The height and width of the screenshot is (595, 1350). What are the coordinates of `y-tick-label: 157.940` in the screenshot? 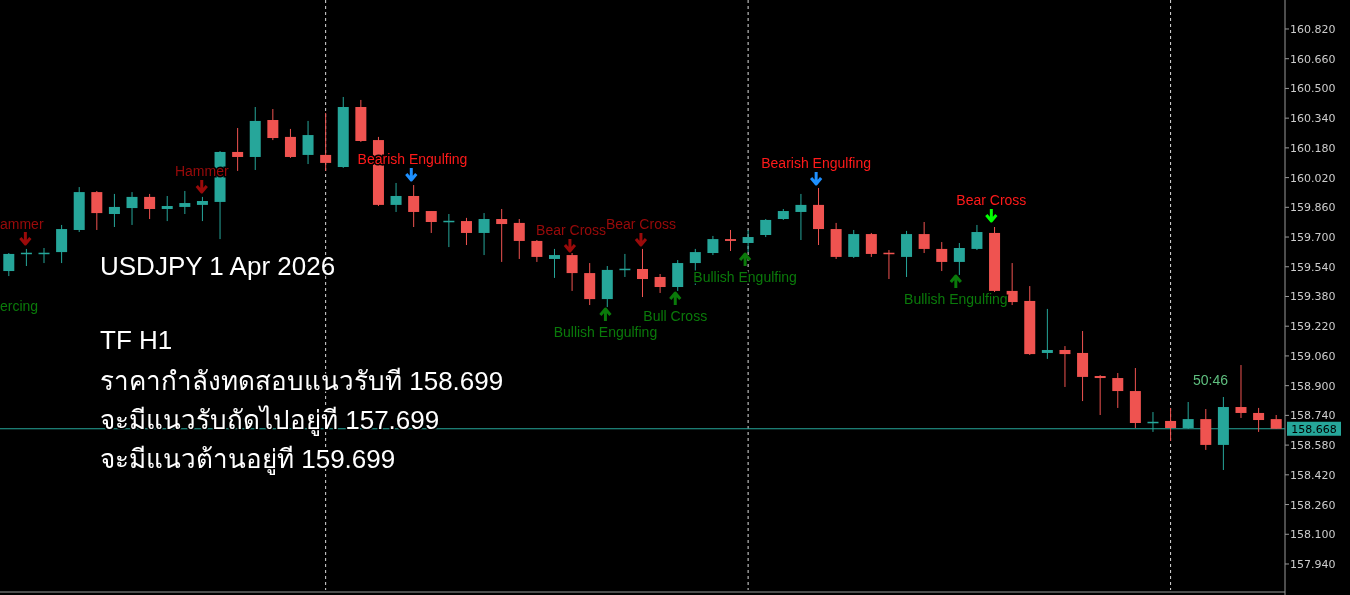 It's located at (1313, 564).